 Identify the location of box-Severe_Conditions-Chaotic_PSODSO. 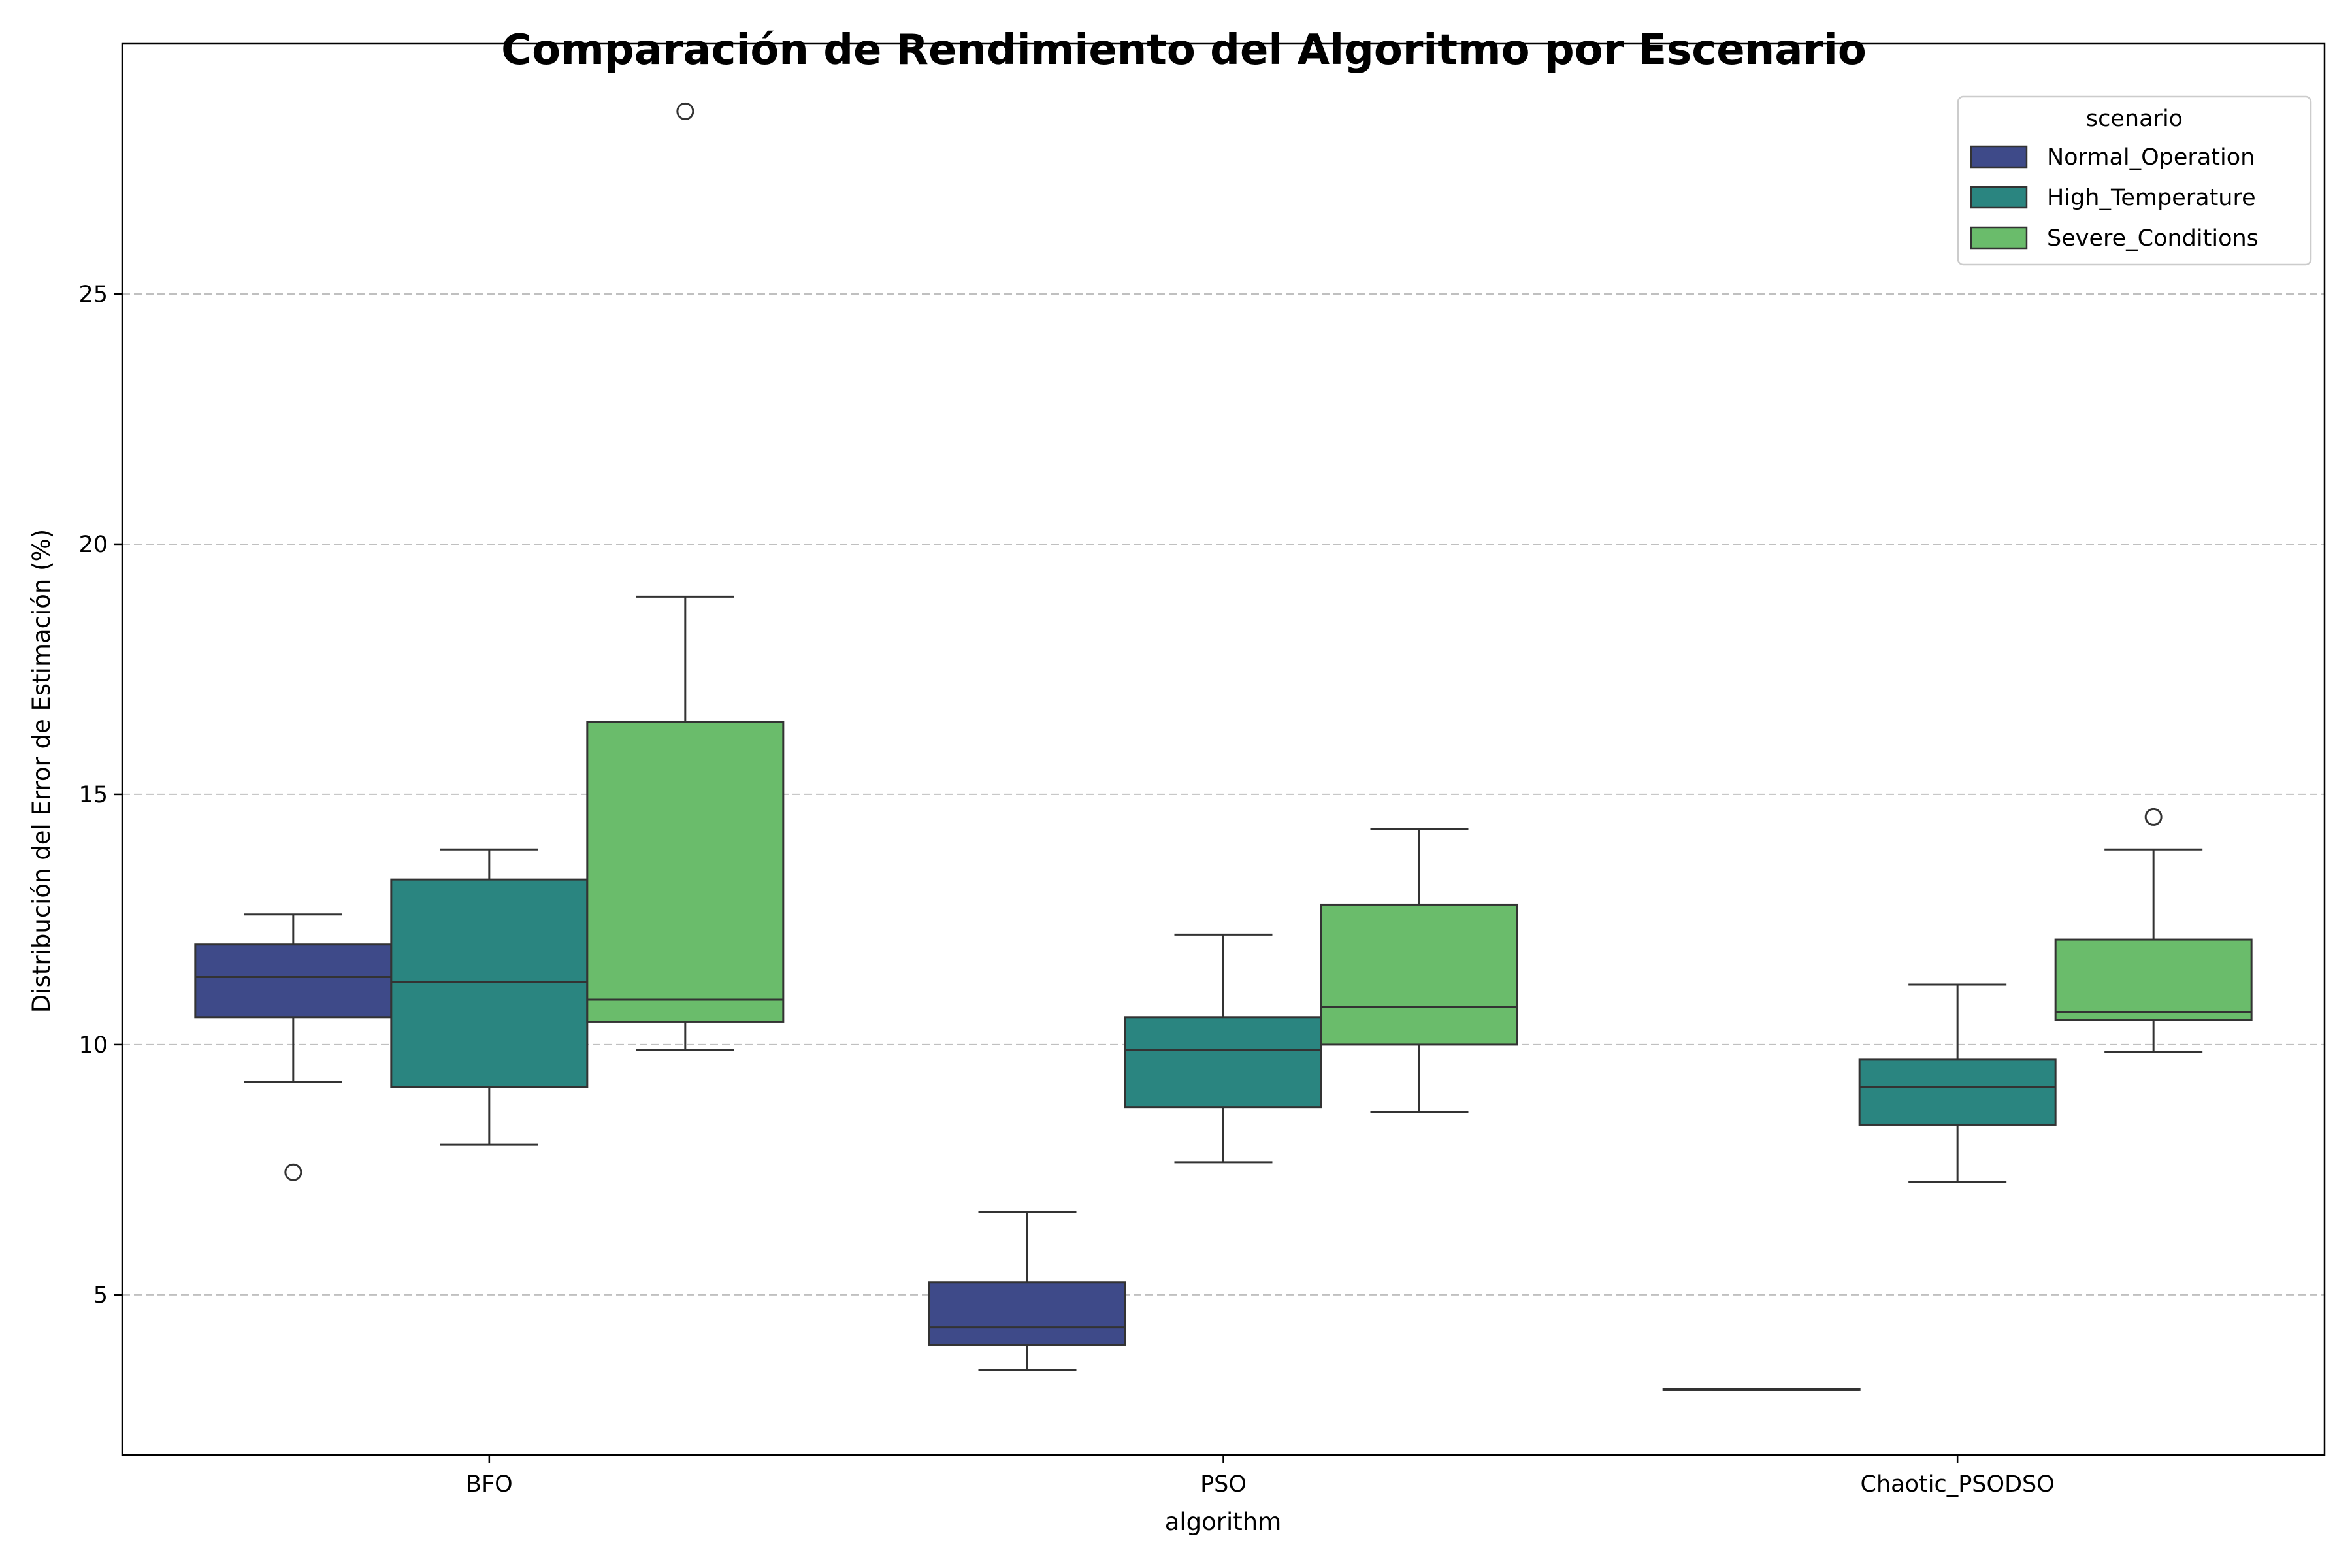
(2153, 930).